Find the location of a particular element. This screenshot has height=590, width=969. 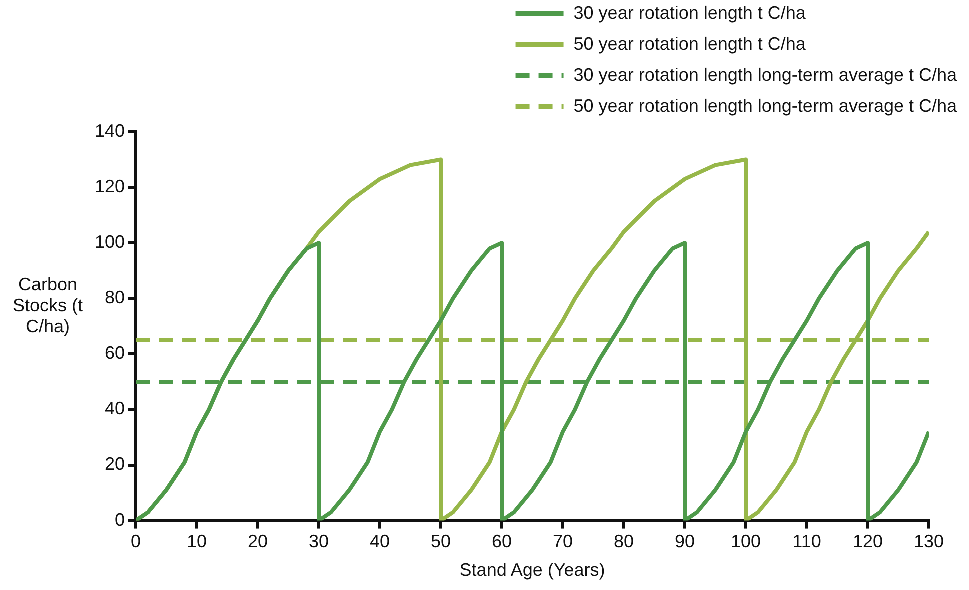

x-tick-label: 50 is located at coordinates (441, 542).